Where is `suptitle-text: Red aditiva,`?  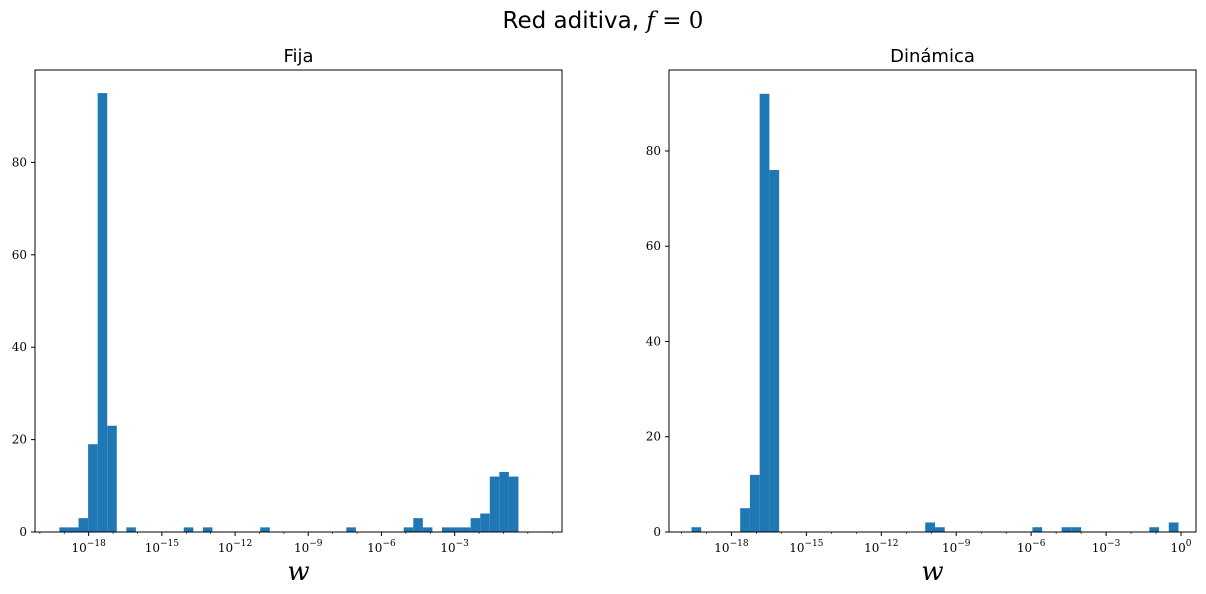 suptitle-text: Red aditiva, is located at coordinates (575, 21).